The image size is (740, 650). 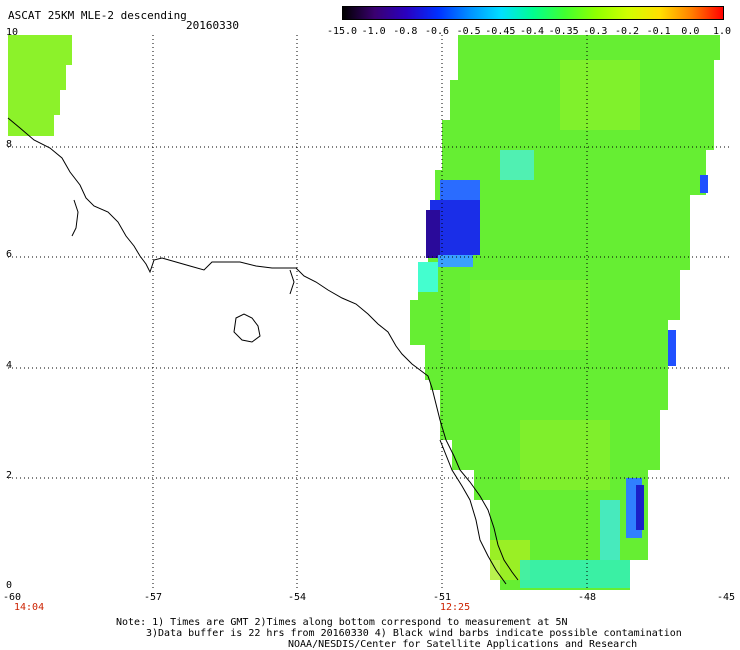 I want to click on colorbar-tick-label: -0.35, so click(x=563, y=31).